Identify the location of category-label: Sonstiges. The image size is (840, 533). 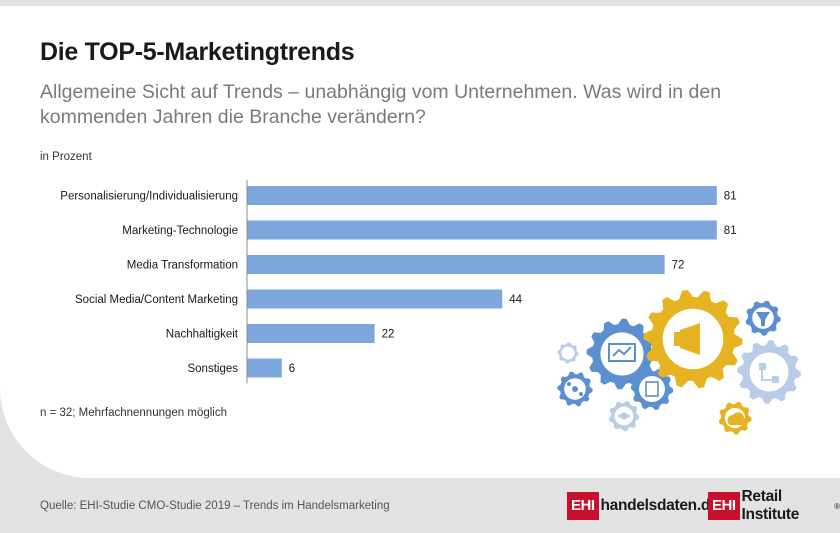
(212, 369).